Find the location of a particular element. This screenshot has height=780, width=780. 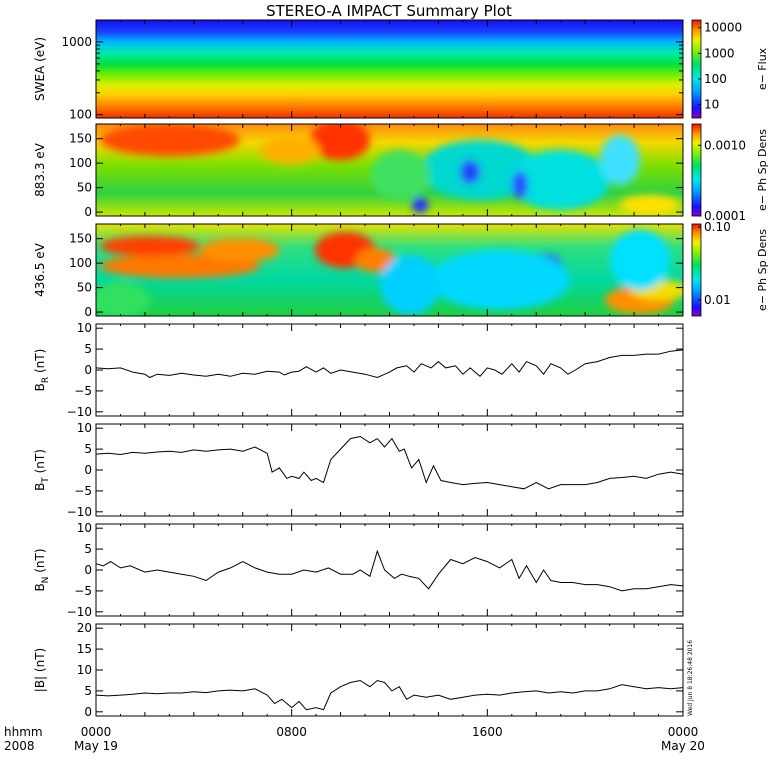

y-axis-label: BN (nT) is located at coordinates (42, 569).